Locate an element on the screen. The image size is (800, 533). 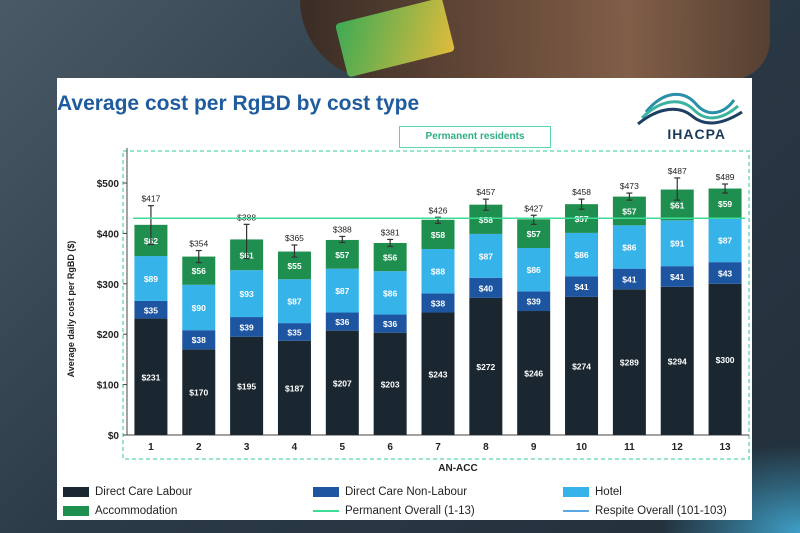
total-label: $473 is located at coordinates (629, 186).